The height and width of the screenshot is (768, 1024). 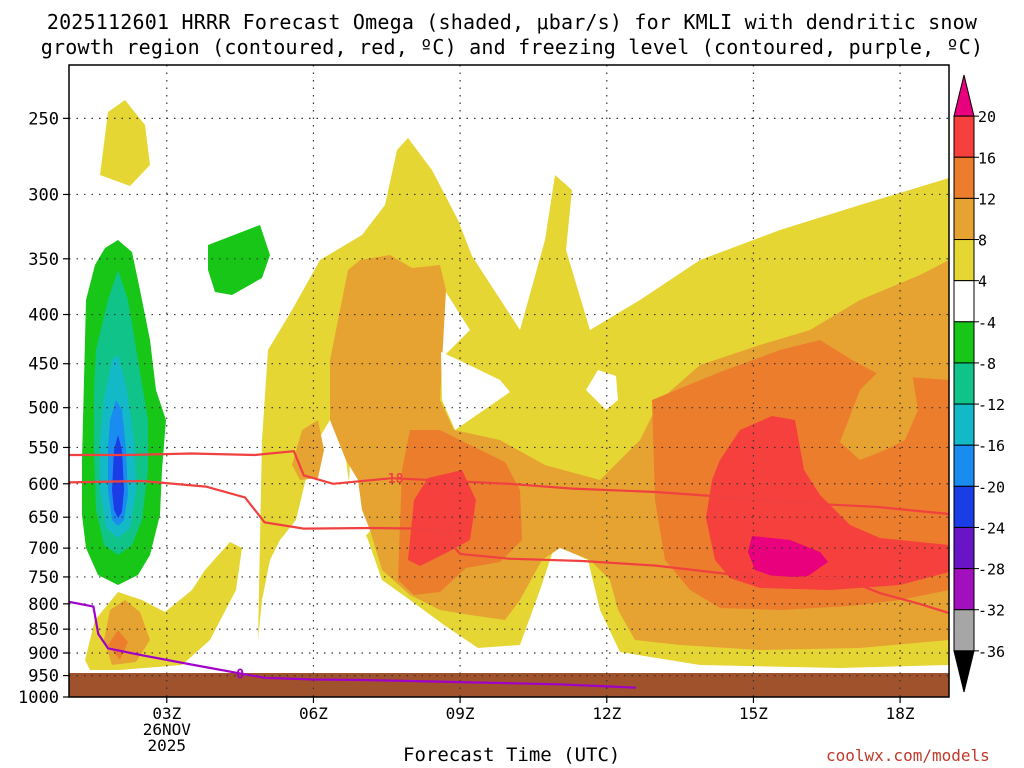 What do you see at coordinates (167, 729) in the screenshot?
I see `x-date-label: 26NOV` at bounding box center [167, 729].